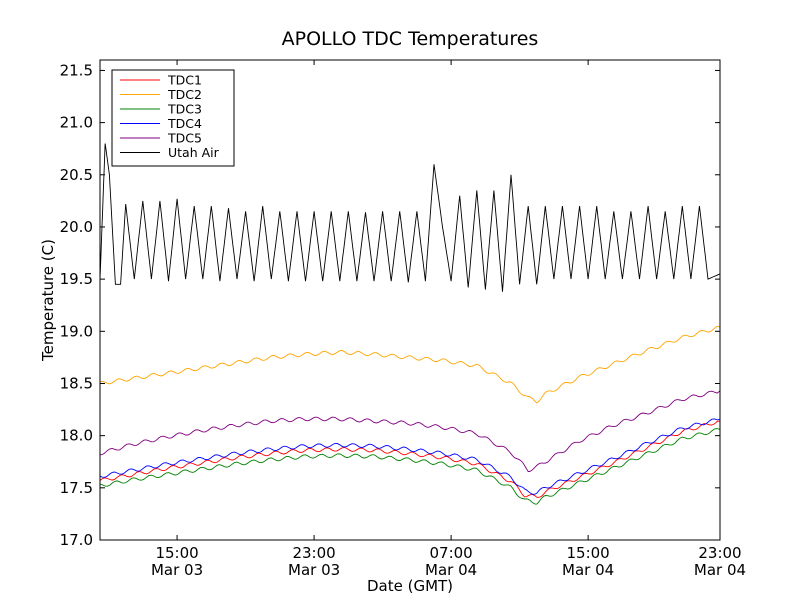 The width and height of the screenshot is (800, 600). Describe the element at coordinates (410, 364) in the screenshot. I see `series-line-tdc2` at that location.